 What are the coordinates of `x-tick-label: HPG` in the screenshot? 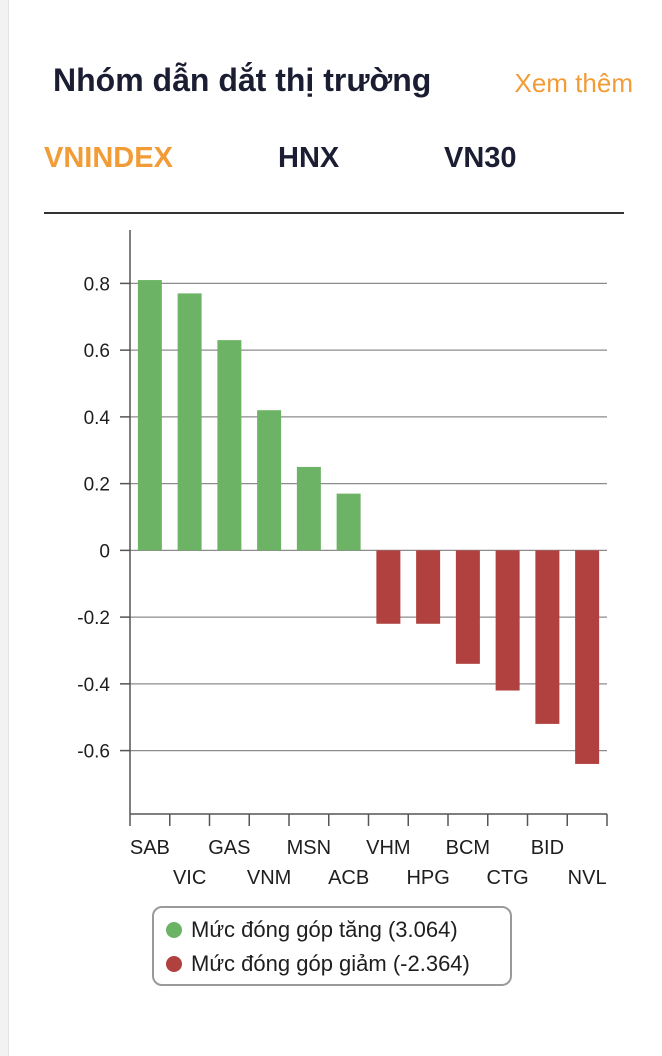 It's located at (427, 878).